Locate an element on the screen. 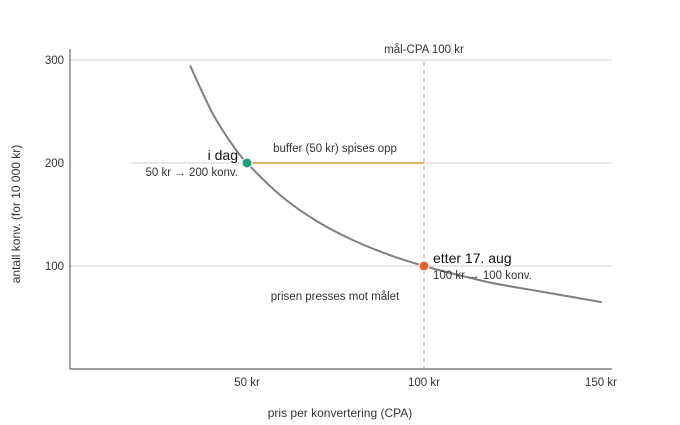 The height and width of the screenshot is (425, 680). x-tick-label: 50 kr is located at coordinates (247, 383).